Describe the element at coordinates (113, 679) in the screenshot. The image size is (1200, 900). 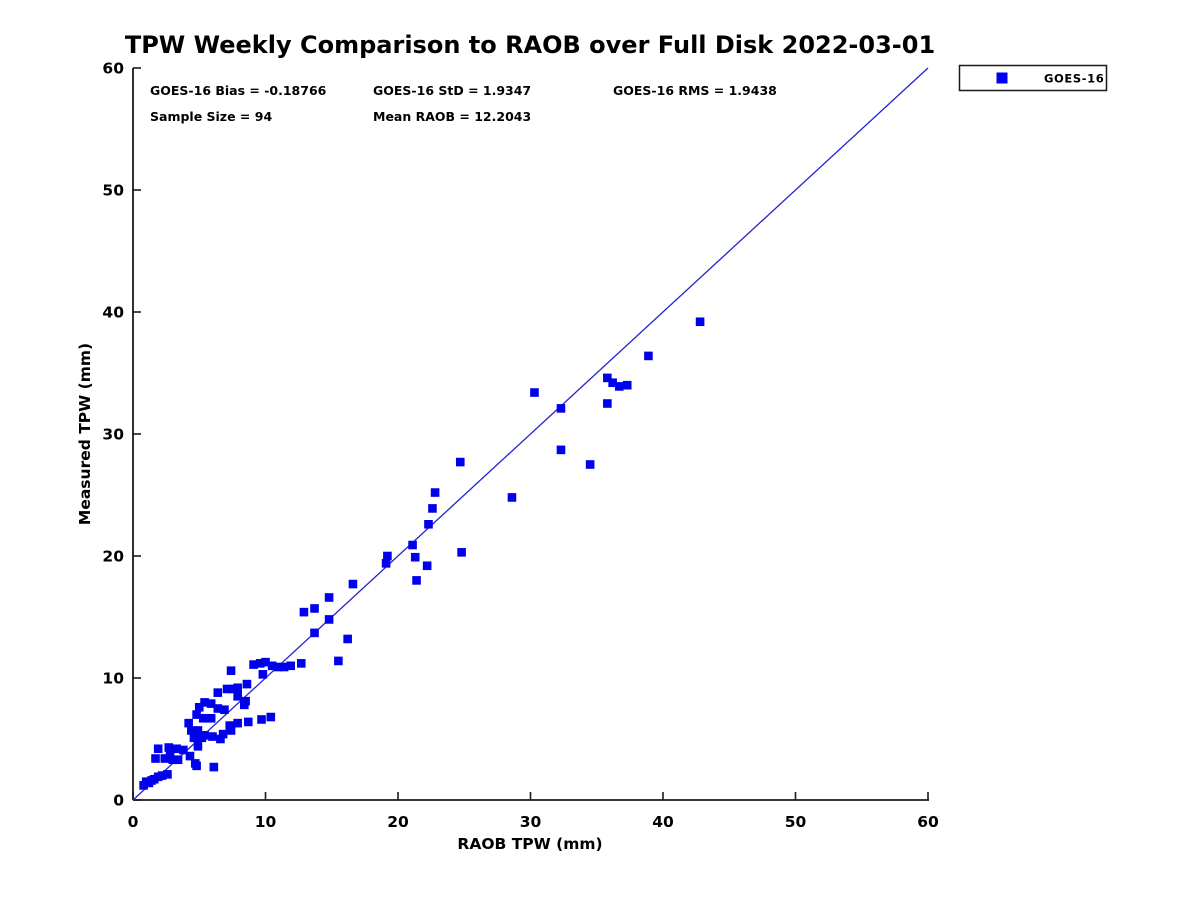
I see `y-tick-label: 10` at that location.